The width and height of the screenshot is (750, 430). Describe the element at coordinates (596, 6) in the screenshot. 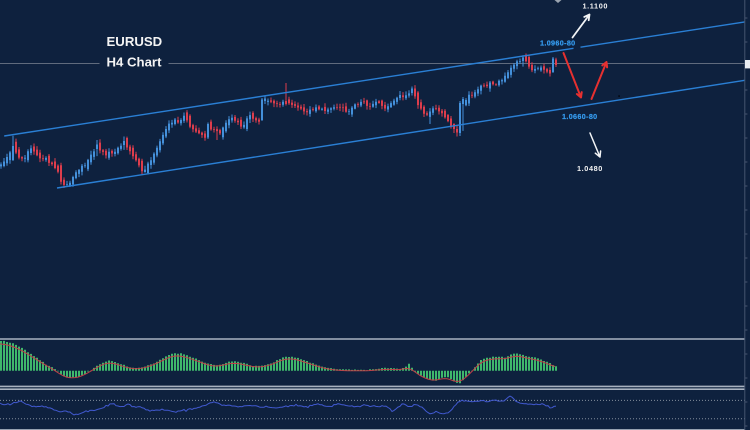

I see `svg-text: 1.1100` at that location.